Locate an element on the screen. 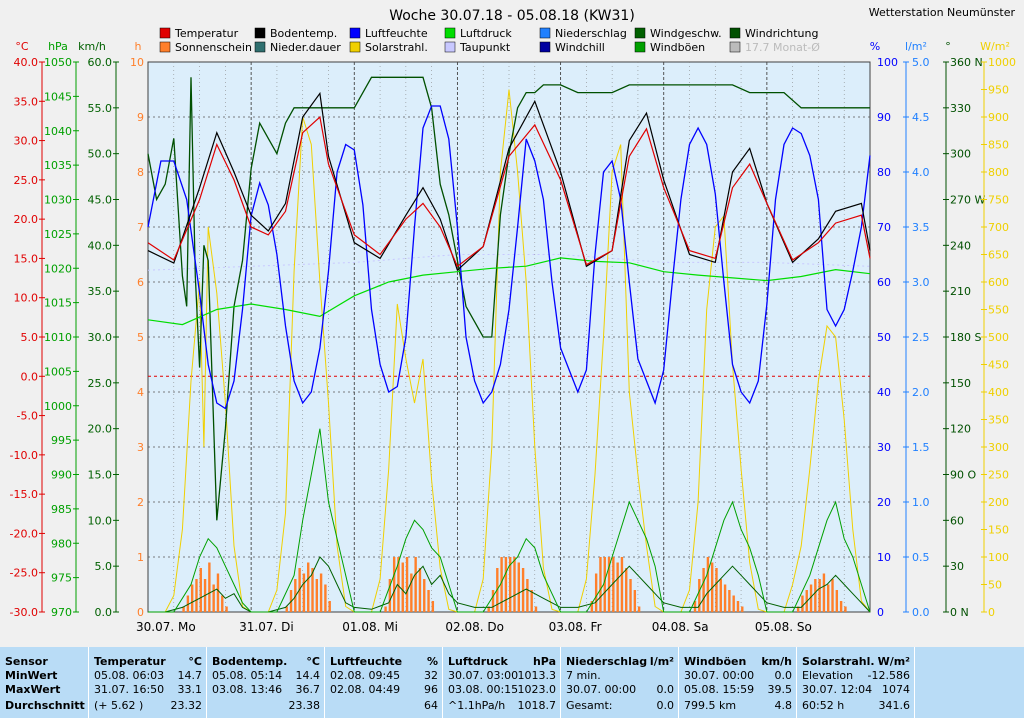  axis-tick-solar: 600 is located at coordinates (998, 282).